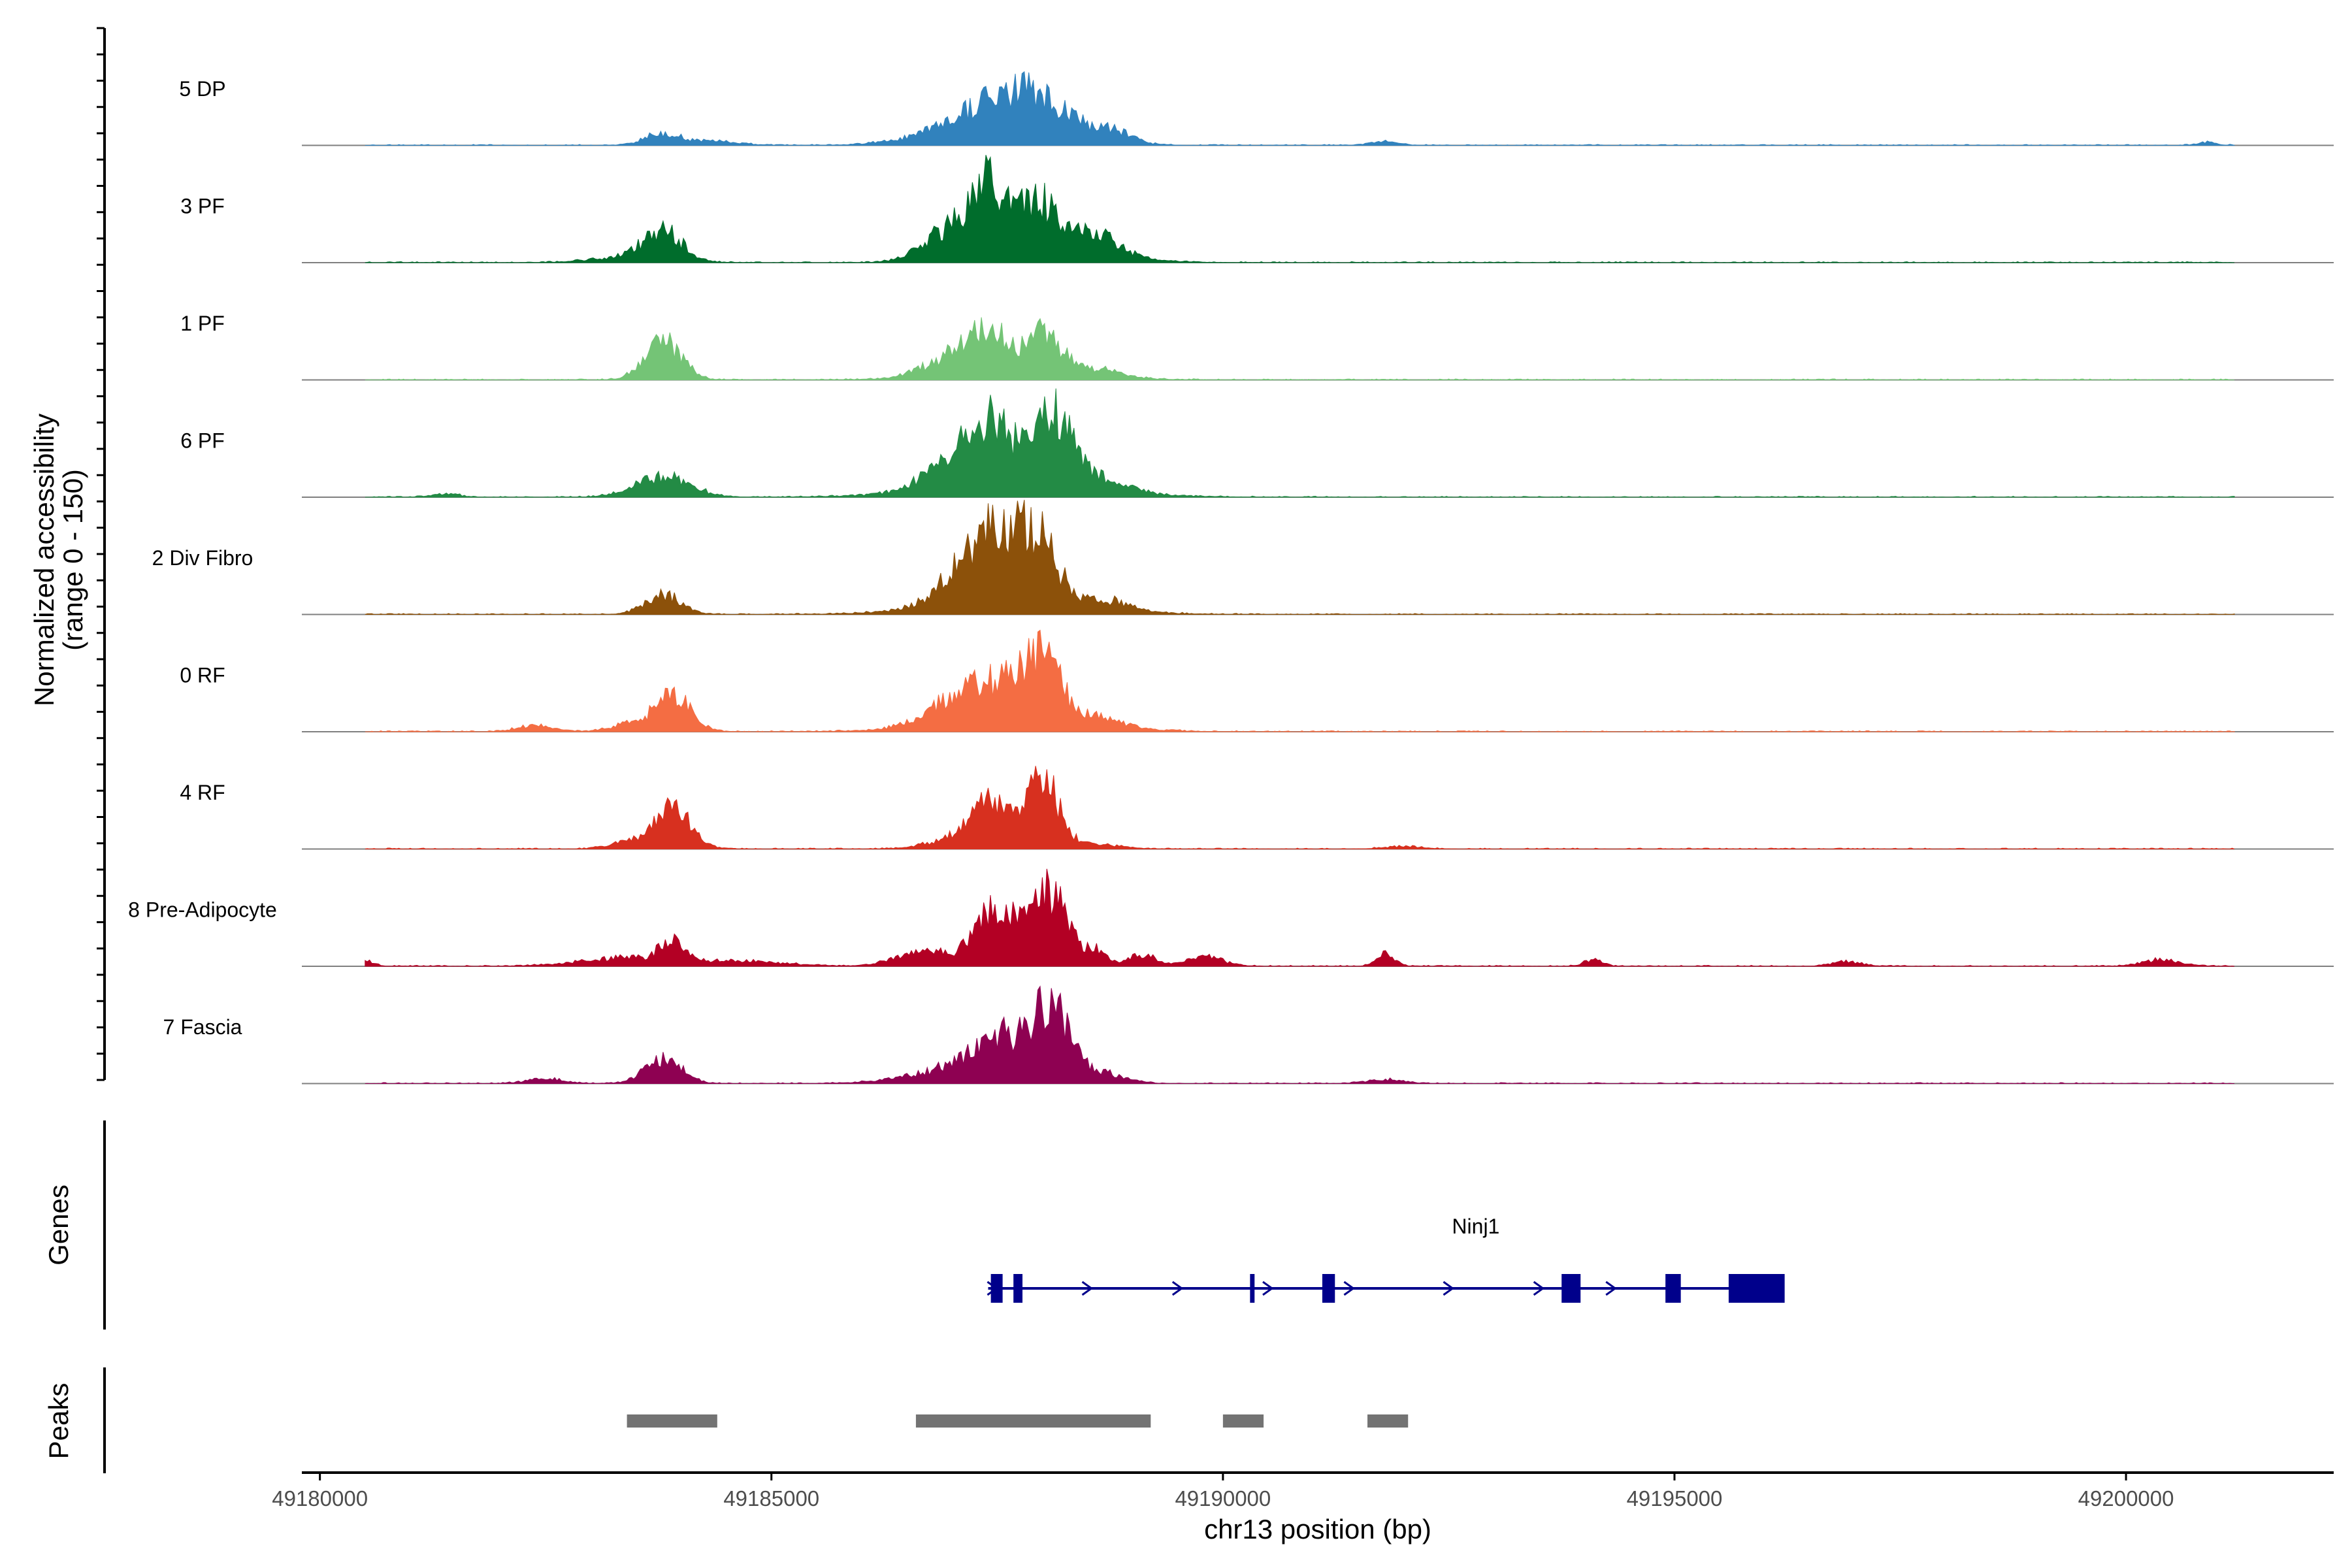 Image resolution: width=2352 pixels, height=1568 pixels. Describe the element at coordinates (1675, 1498) in the screenshot. I see `x-tick-label: 49195000` at that location.